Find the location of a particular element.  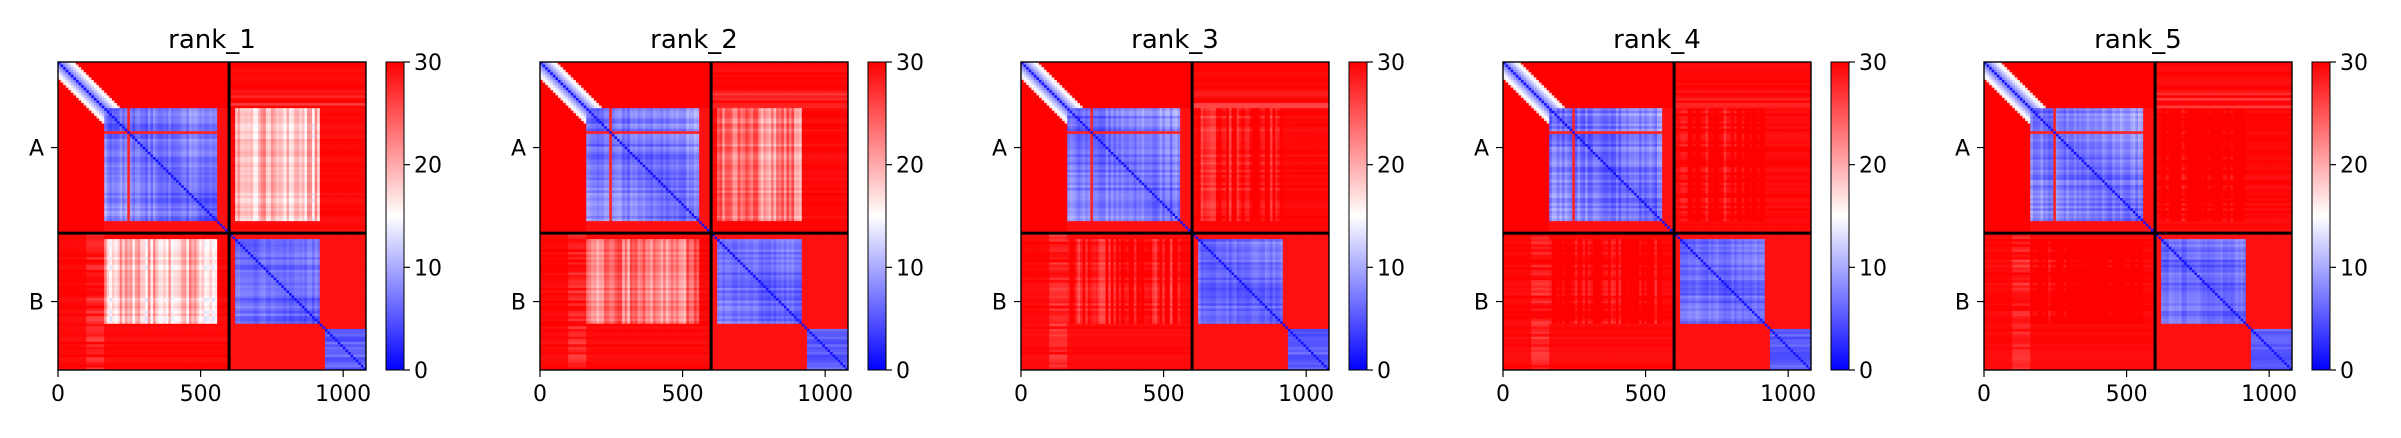

panel-title: rank_3 is located at coordinates (1175, 40).